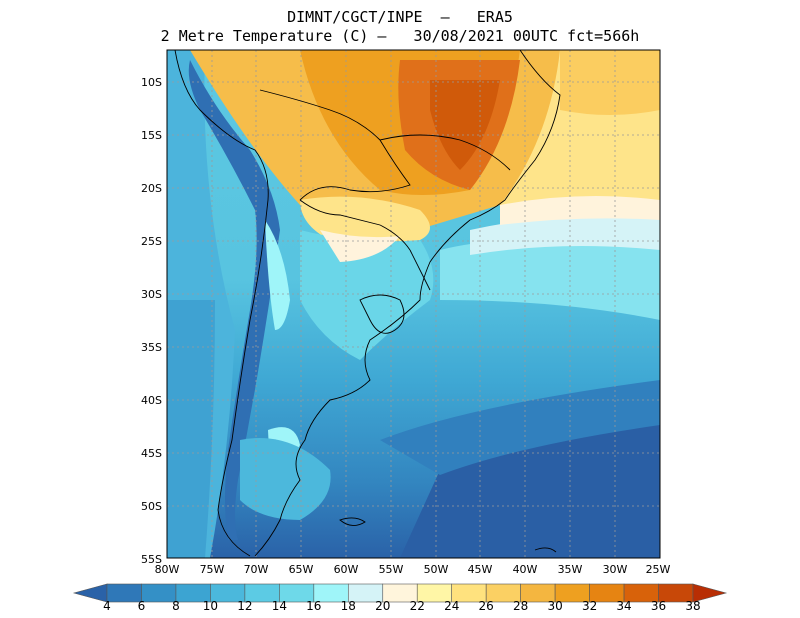 This screenshot has height=618, width=800. Describe the element at coordinates (142, 606) in the screenshot. I see `colorbar-label: 6` at that location.